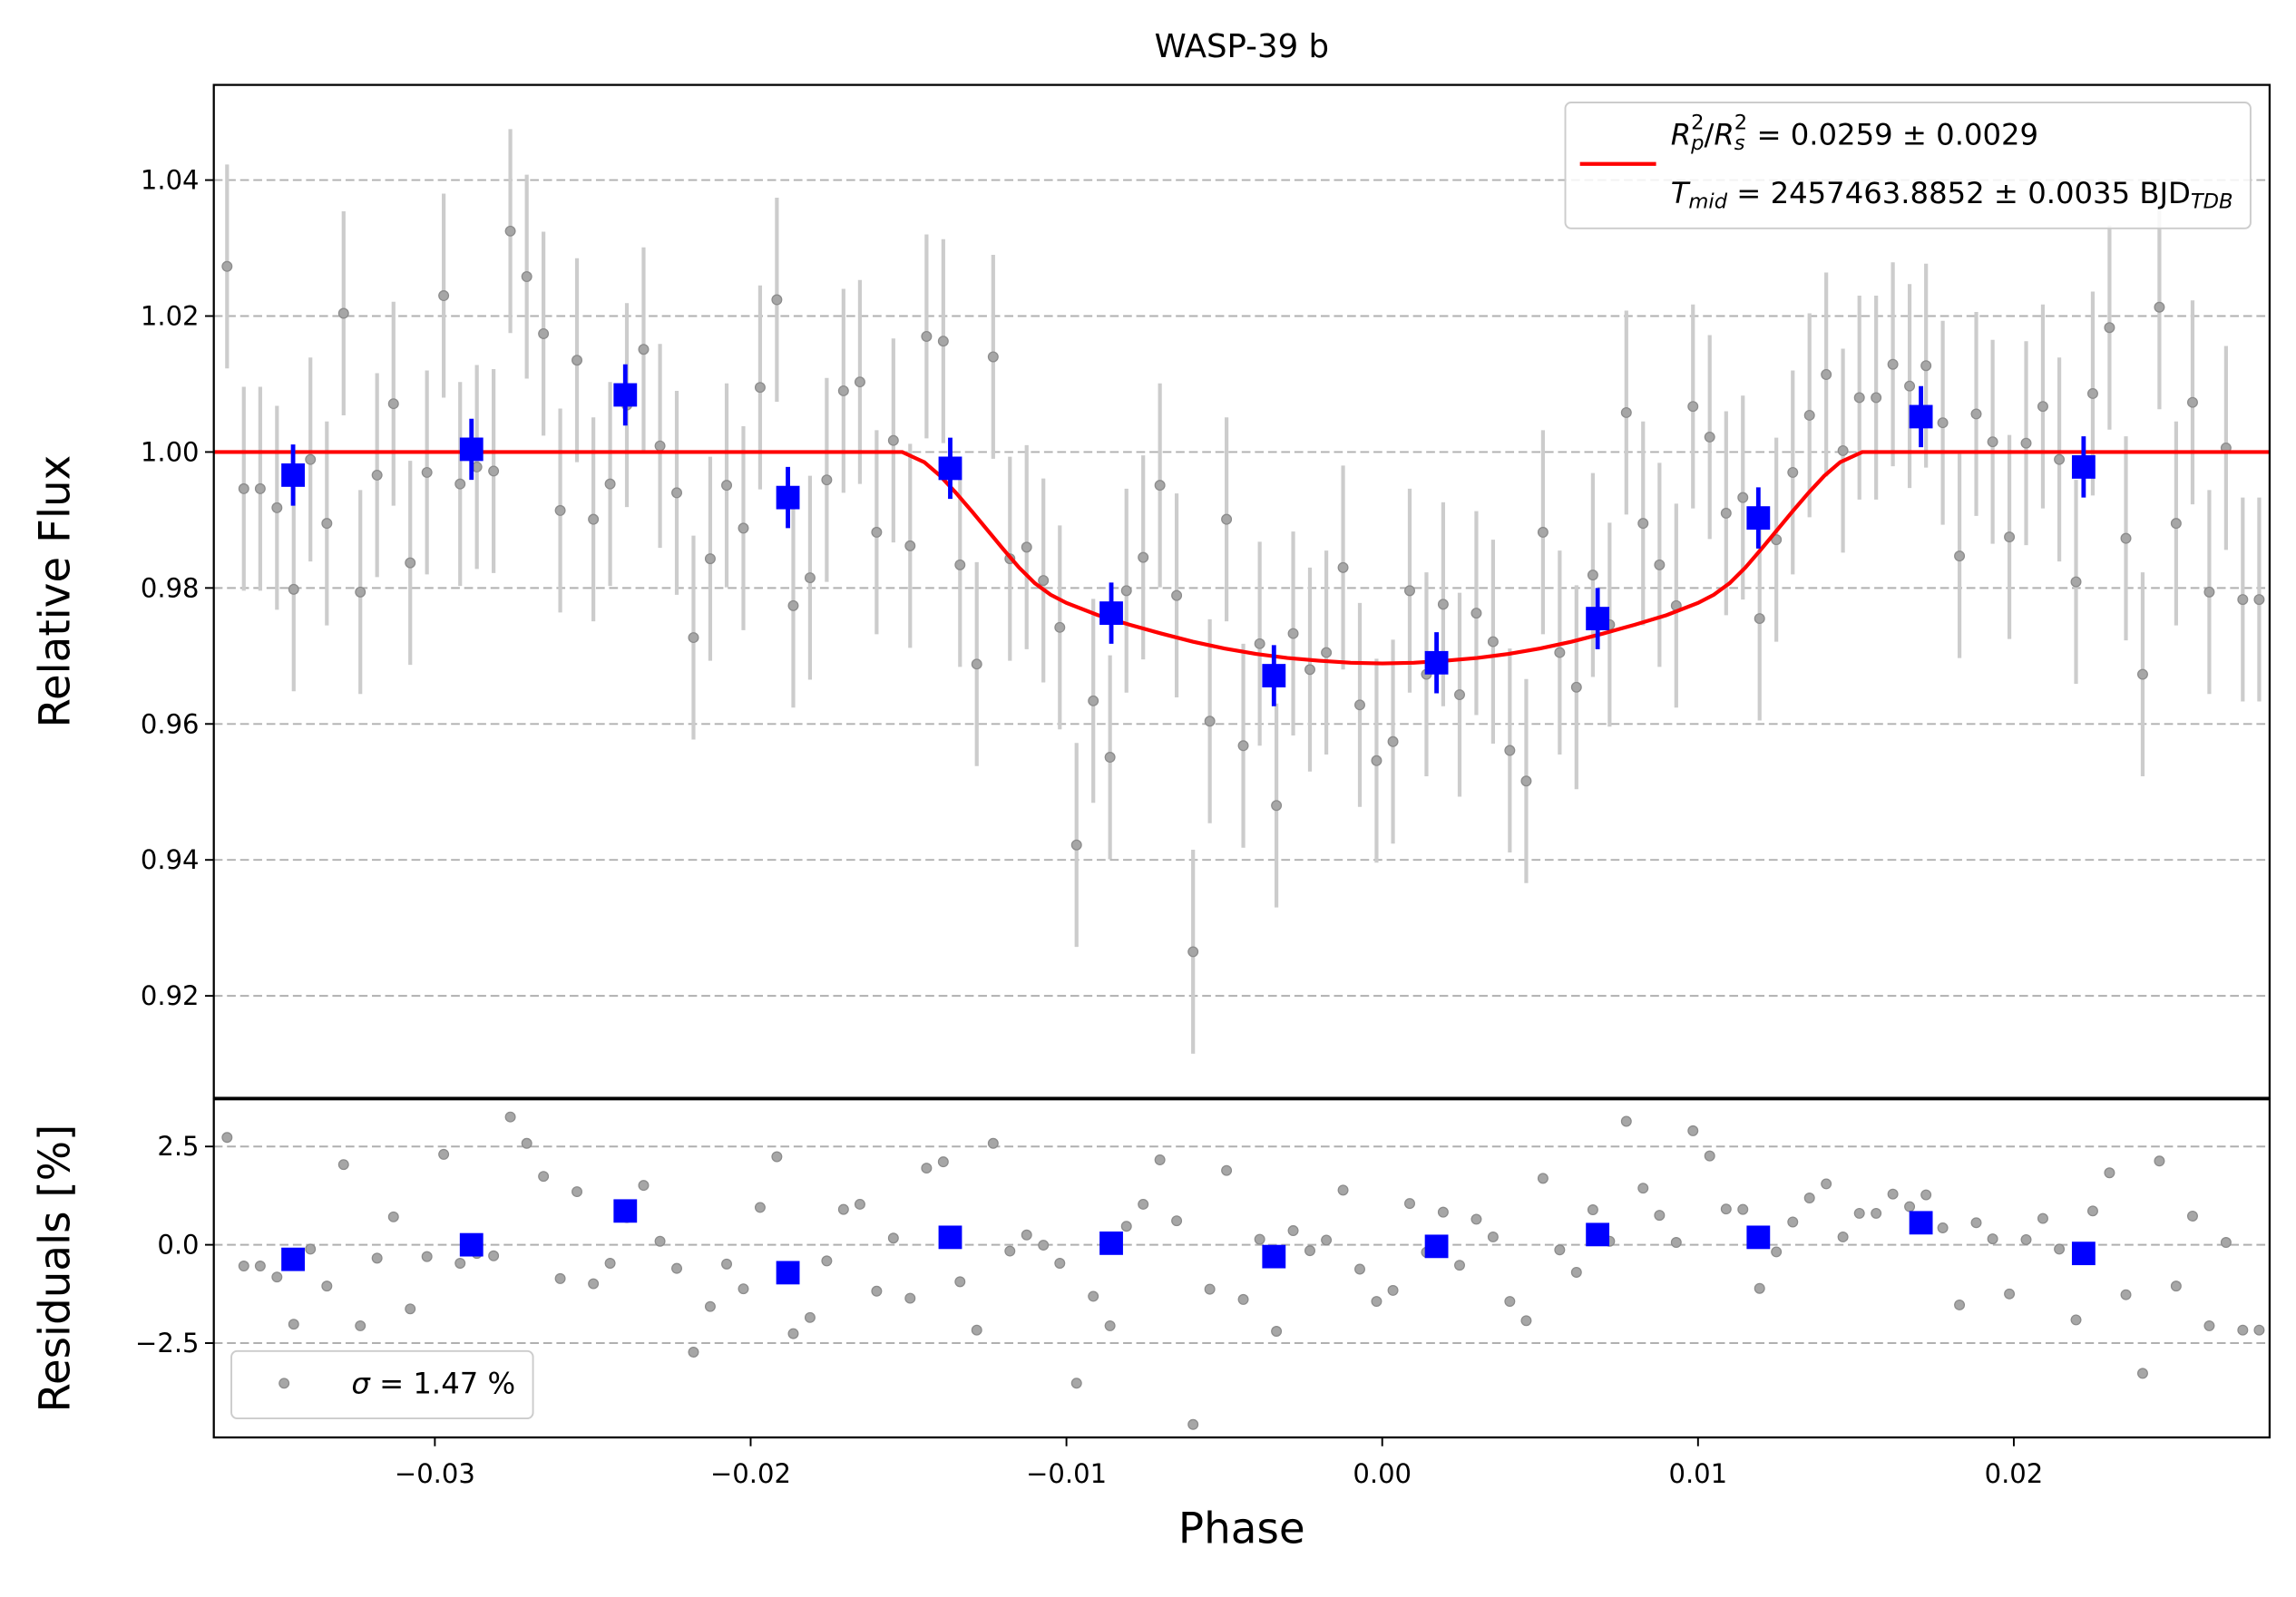  Describe the element at coordinates (1241, 558) in the screenshot. I see `model-line` at that location.